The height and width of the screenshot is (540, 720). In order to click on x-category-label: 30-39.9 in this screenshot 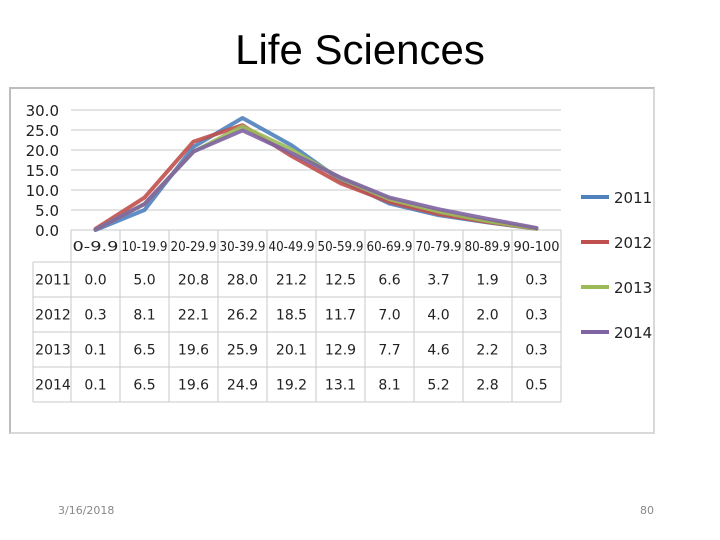, I will do `click(243, 247)`.